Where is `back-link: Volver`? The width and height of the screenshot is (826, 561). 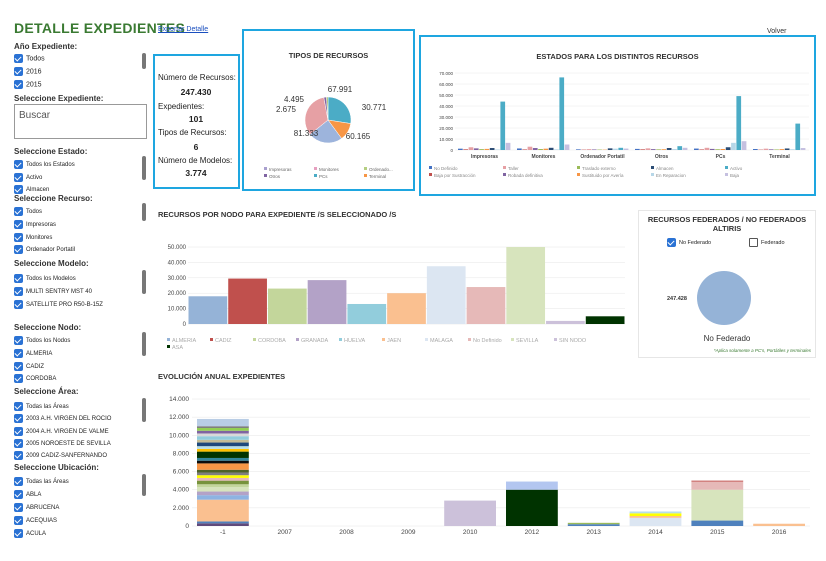 back-link: Volver is located at coordinates (777, 31).